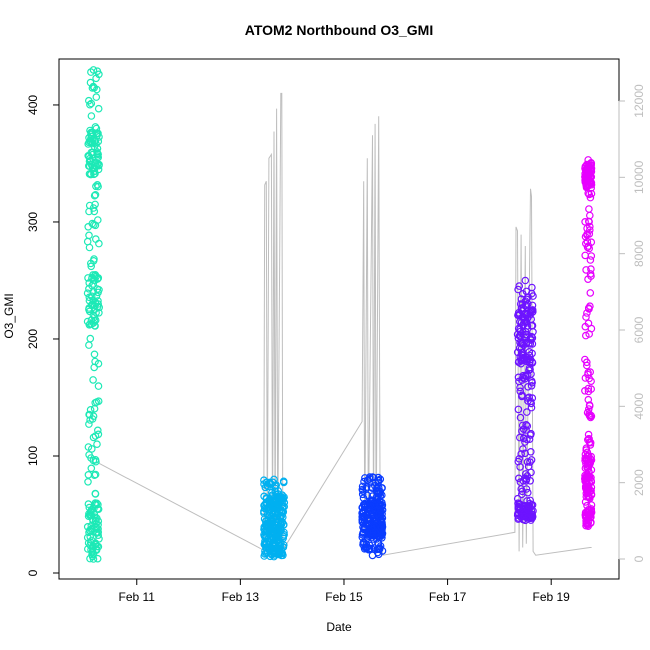  Describe the element at coordinates (339, 30) in the screenshot. I see `chart-title: ATOM2 Northbound O3_GMI` at that location.